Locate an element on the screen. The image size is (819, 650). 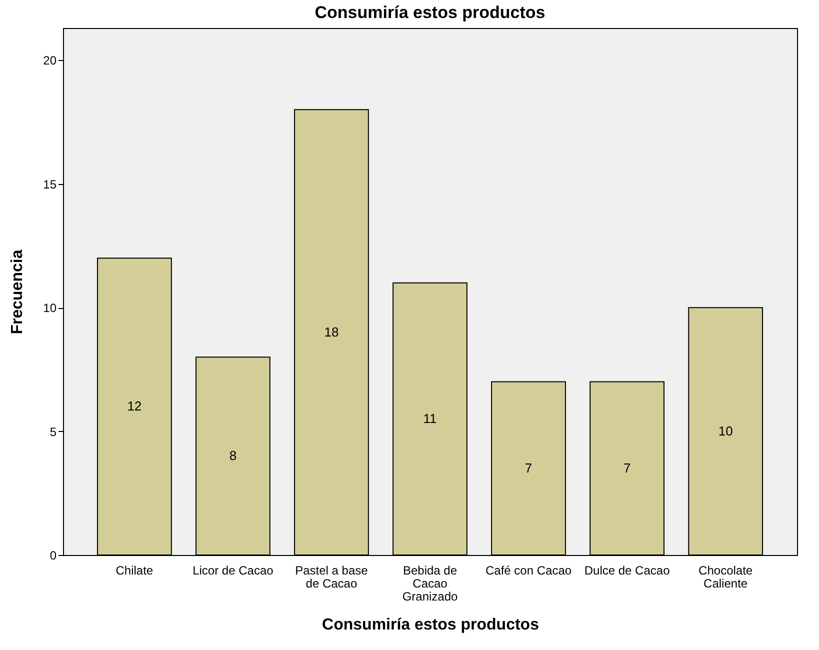
x-tick-label: Dulce de Cacao is located at coordinates (627, 571).